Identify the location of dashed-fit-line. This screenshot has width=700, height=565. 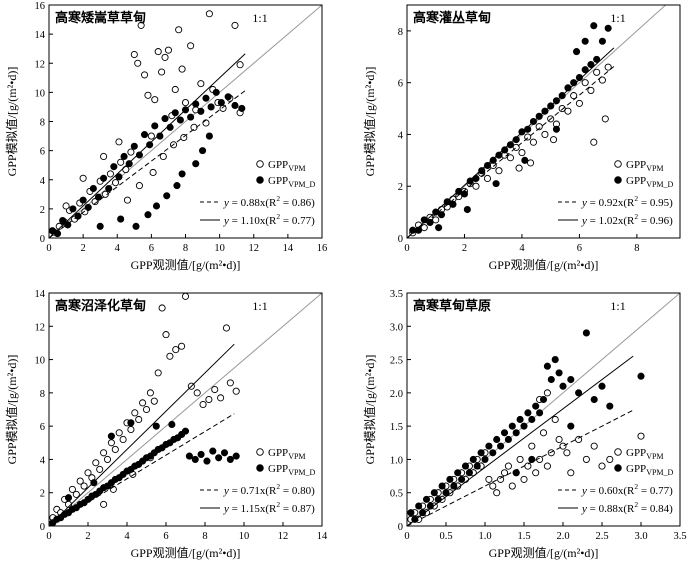
(511, 152).